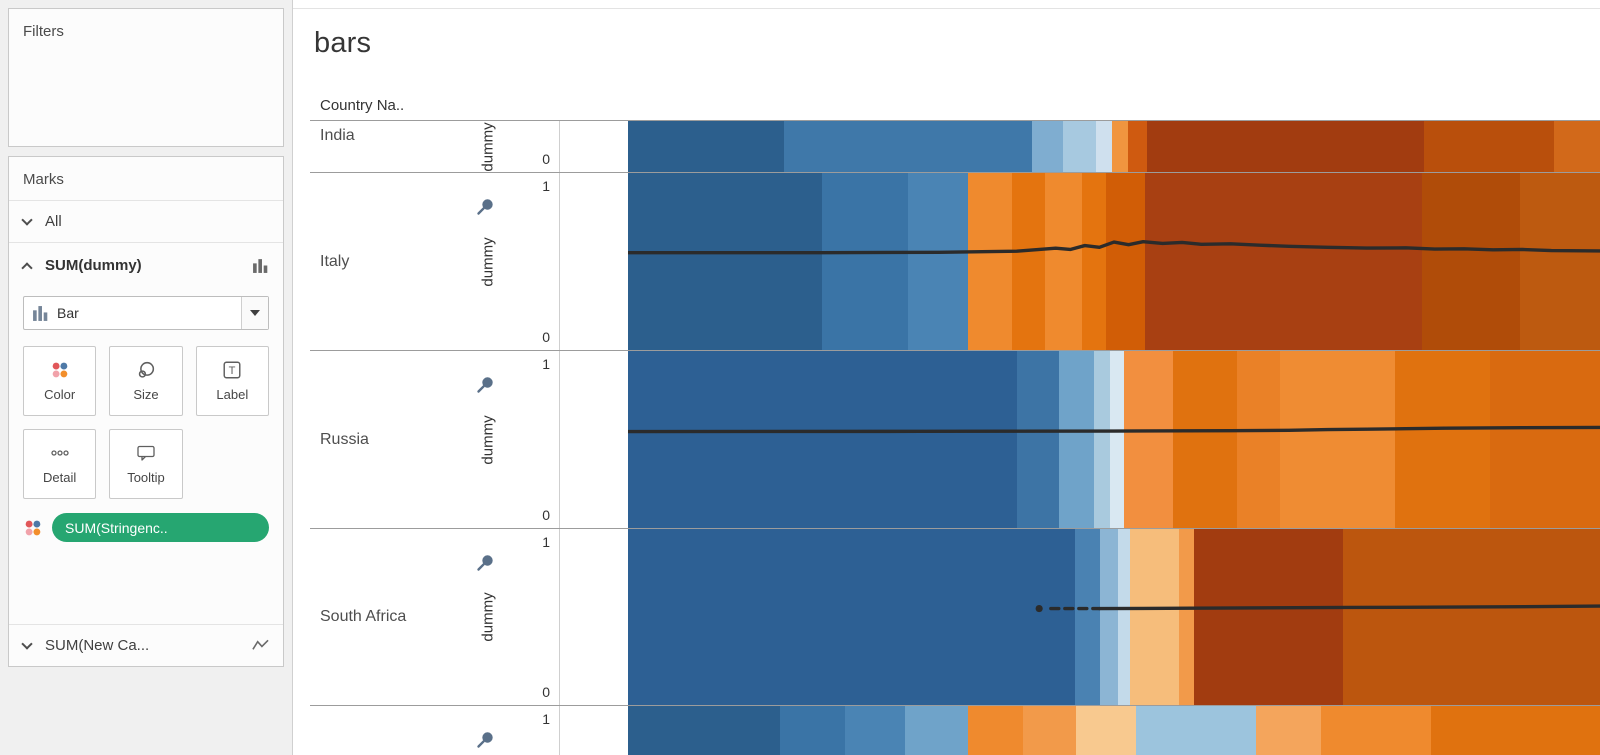  I want to click on column-field-header: Country Na.., so click(362, 105).